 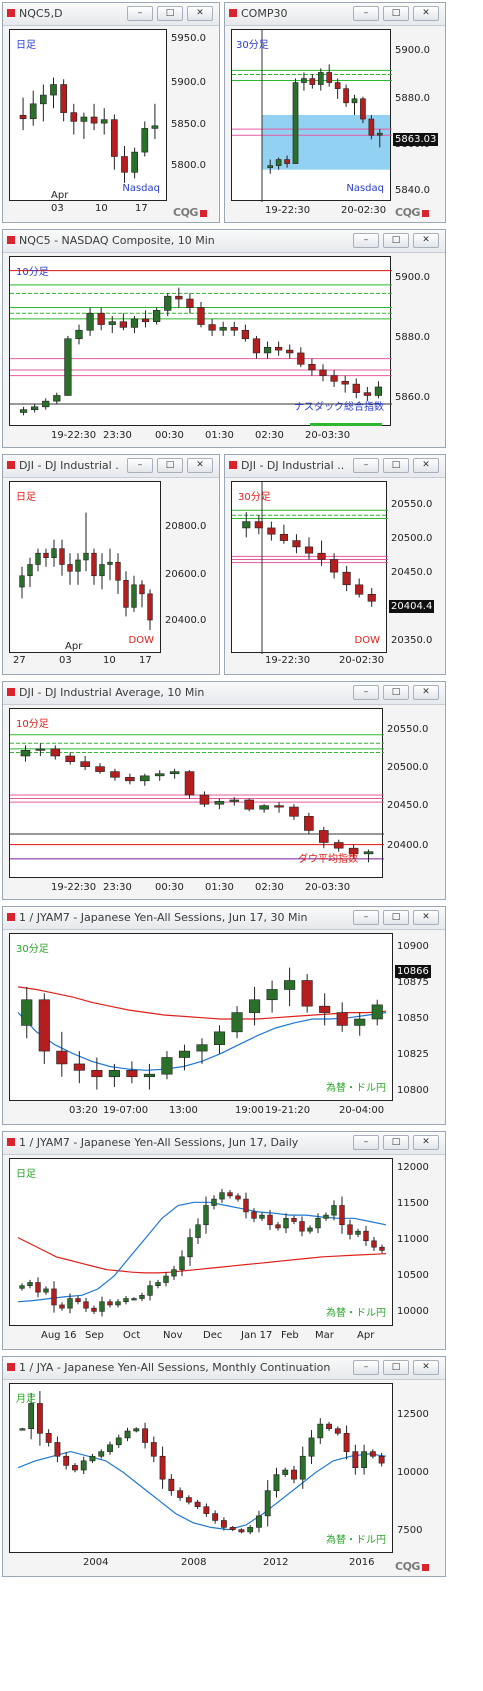 I want to click on window-icon, so click(x=11, y=692).